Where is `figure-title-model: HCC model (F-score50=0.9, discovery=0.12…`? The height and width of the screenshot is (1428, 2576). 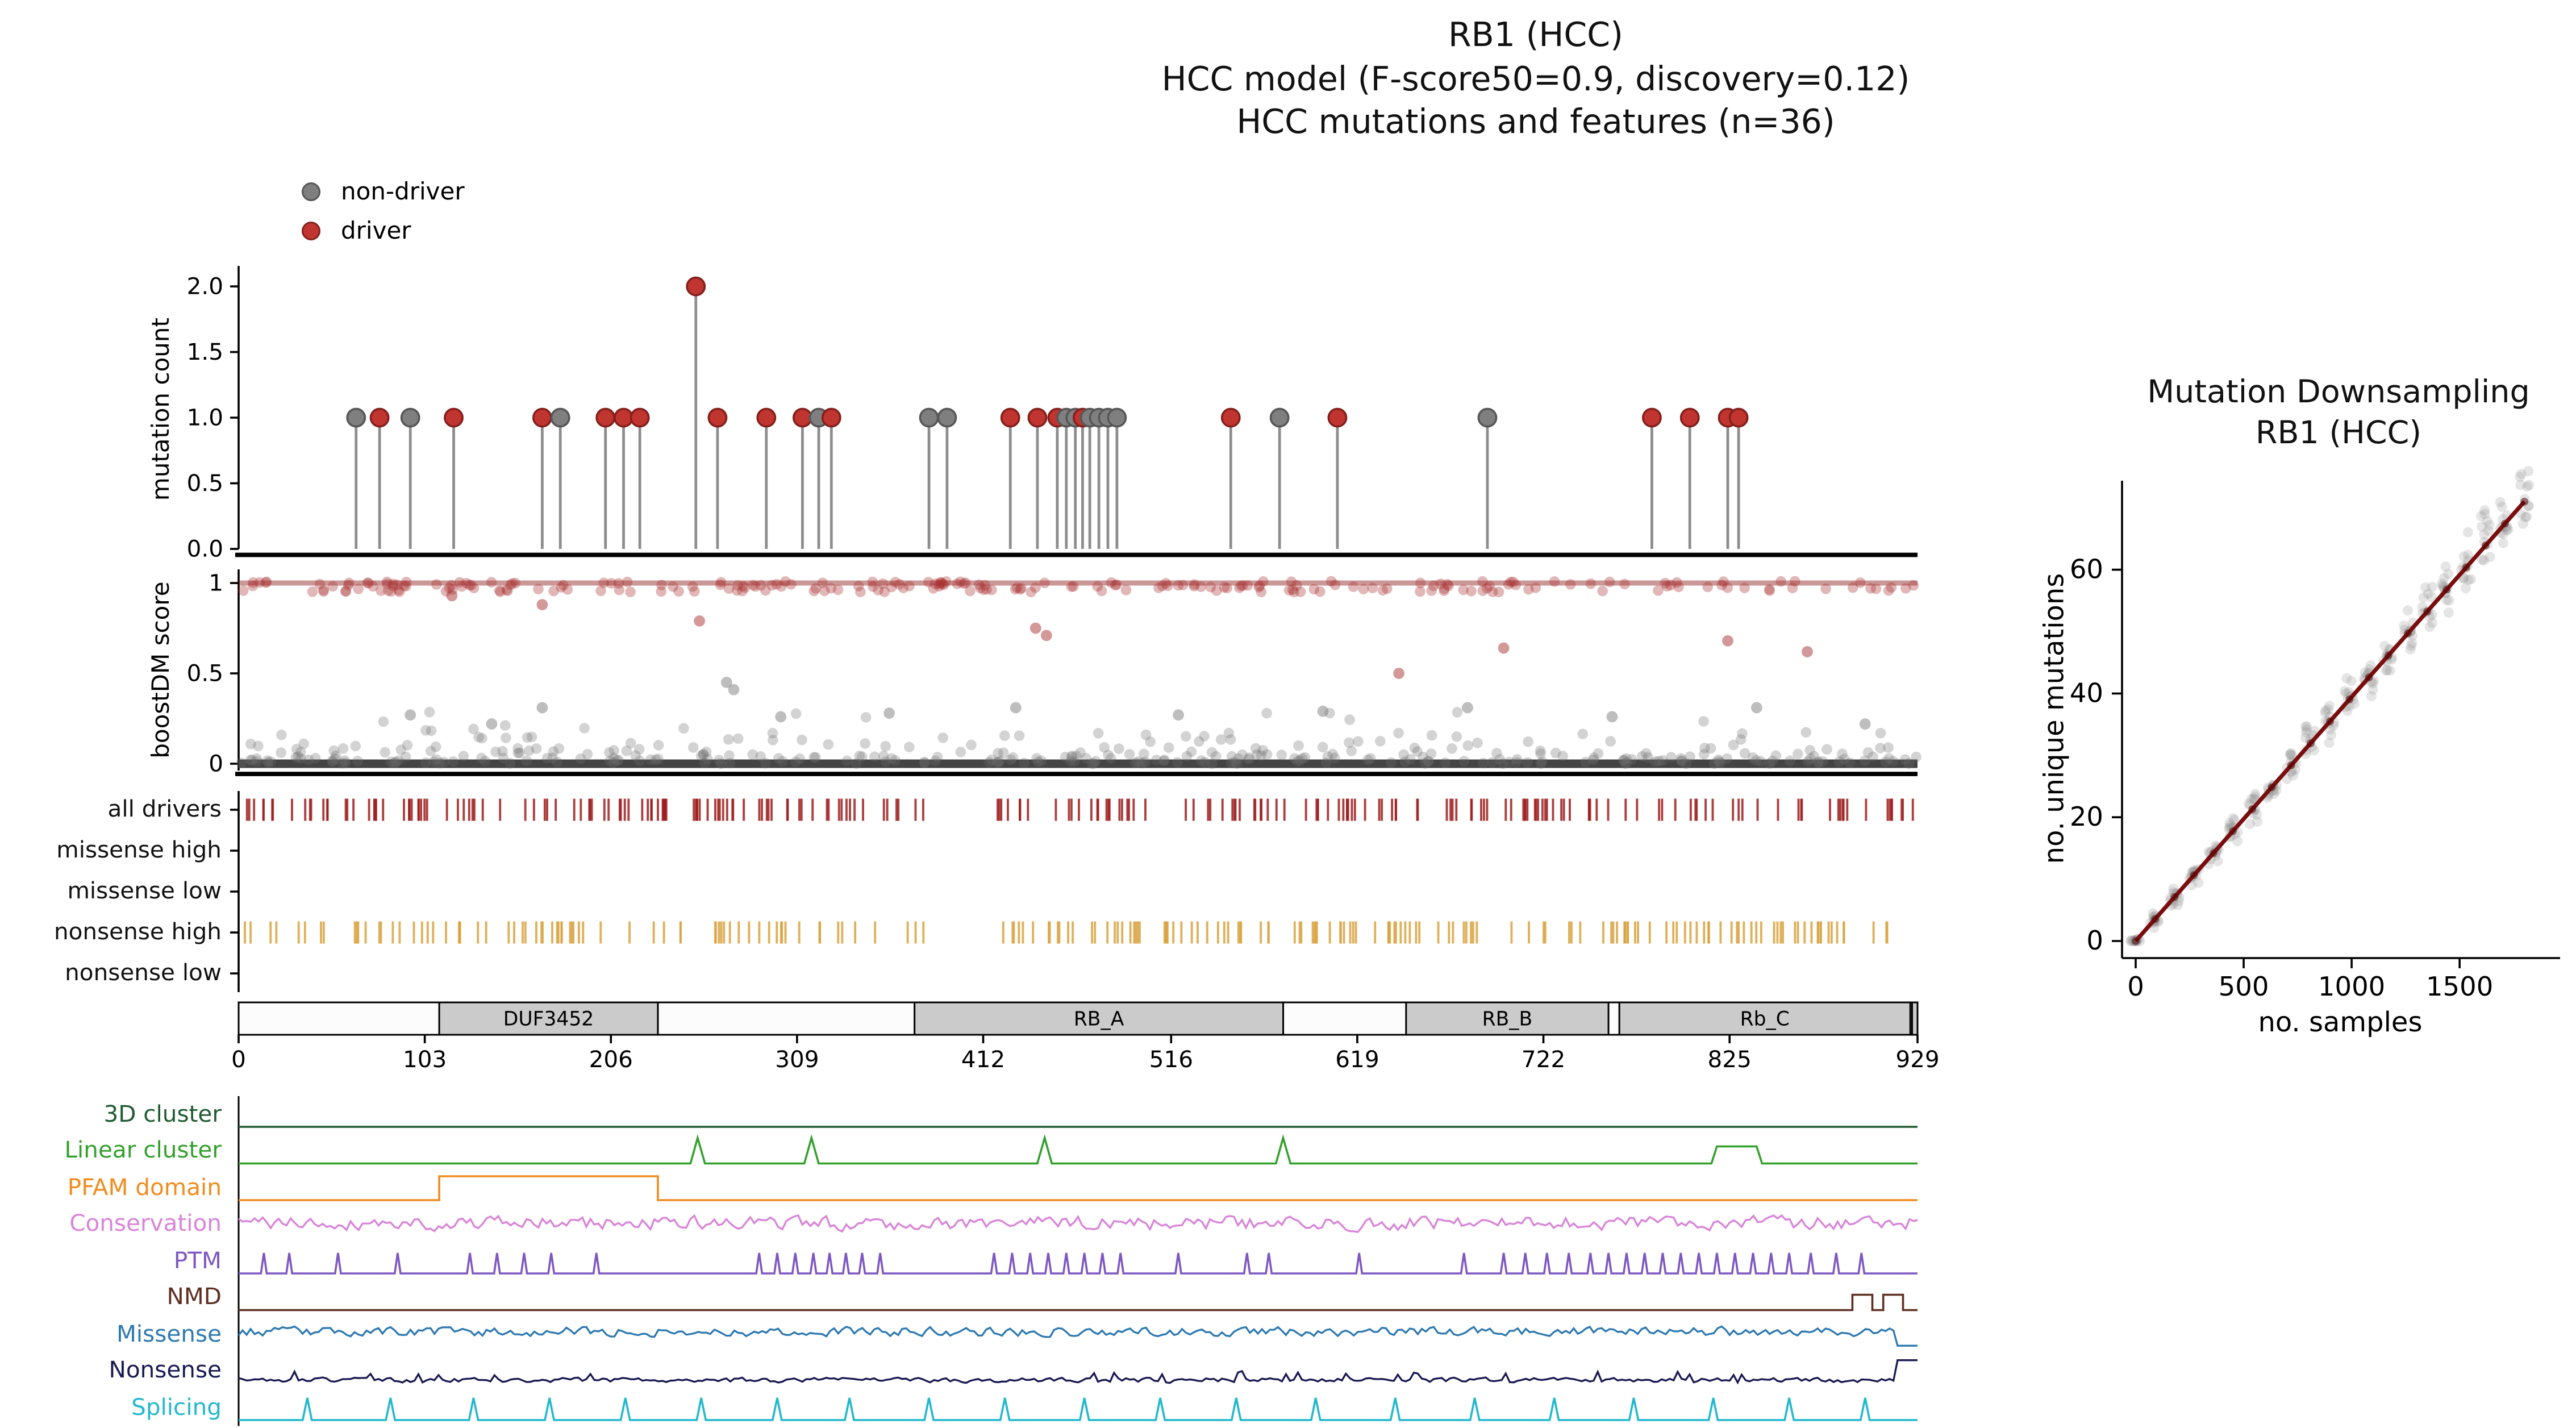
figure-title-model: HCC model (F-score50=0.9, discovery=0.12… is located at coordinates (1536, 78).